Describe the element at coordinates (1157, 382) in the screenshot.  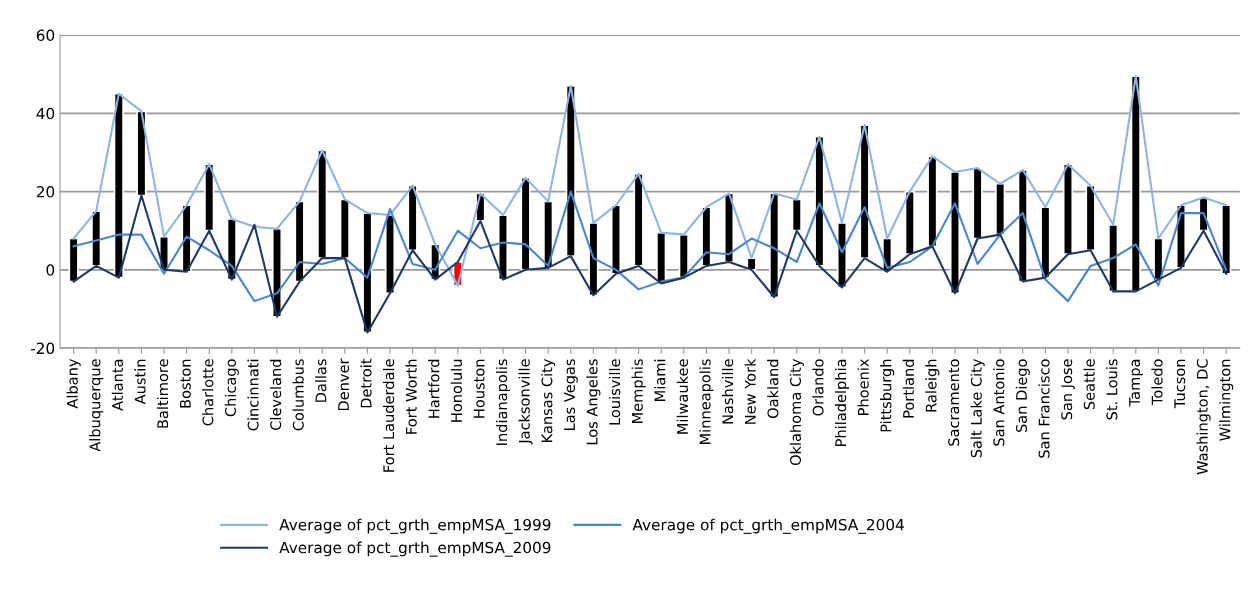
I see `x-tick-label: Toledo` at that location.